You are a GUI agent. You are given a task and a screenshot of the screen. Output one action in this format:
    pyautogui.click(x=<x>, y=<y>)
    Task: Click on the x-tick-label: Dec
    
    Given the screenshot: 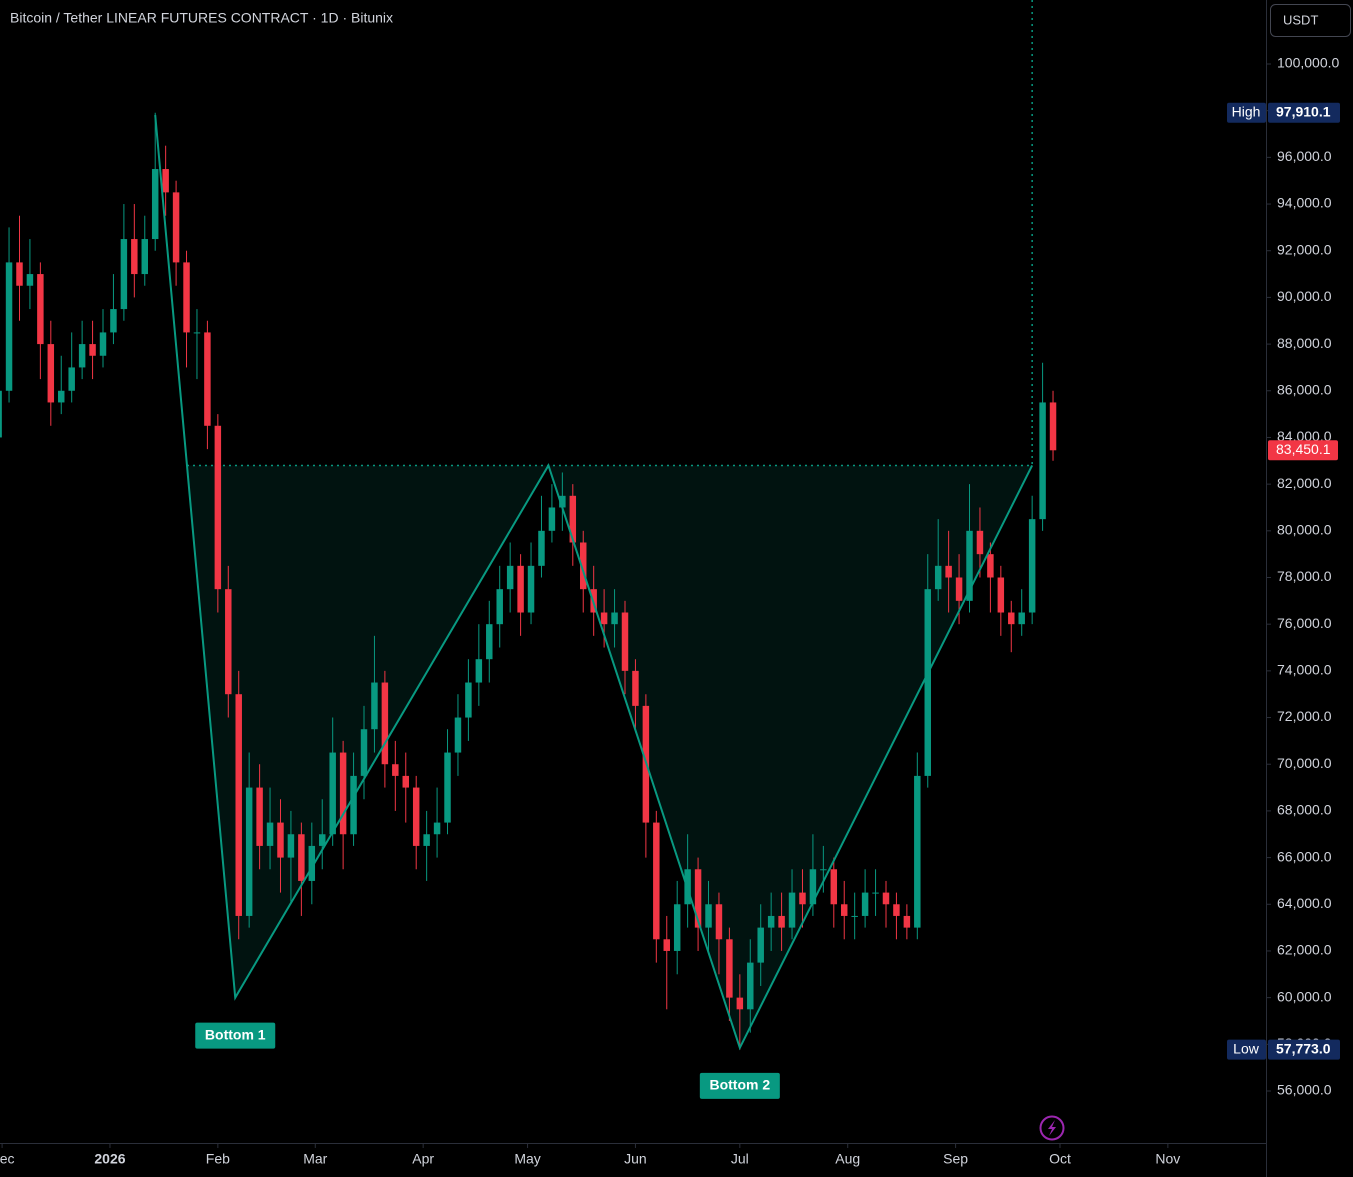 What is the action you would take?
    pyautogui.click(x=7, y=1159)
    